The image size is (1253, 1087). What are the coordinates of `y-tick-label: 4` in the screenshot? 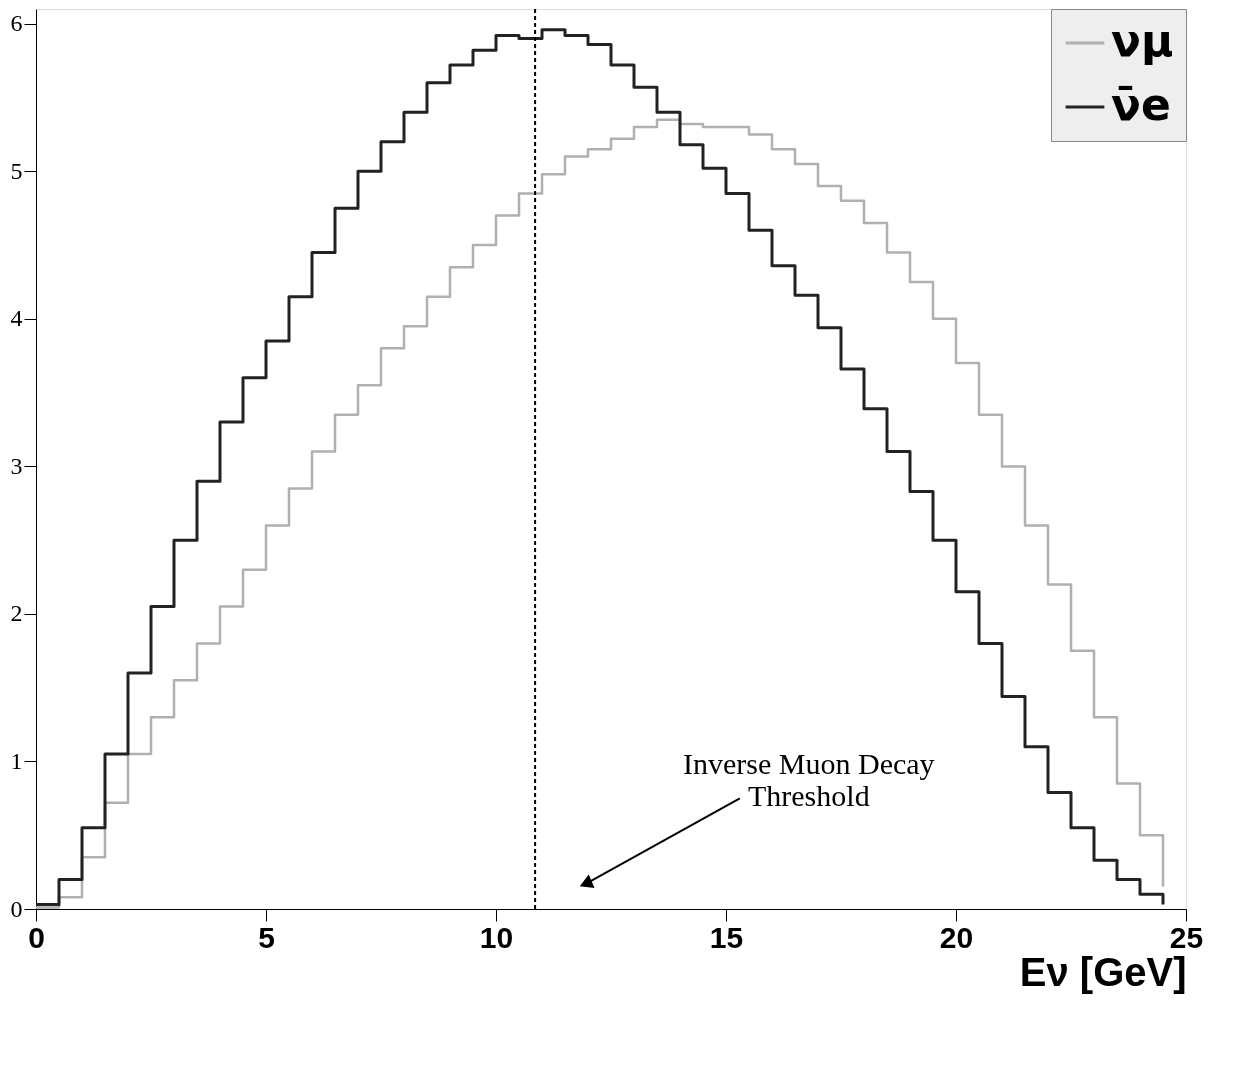 It's located at (16, 318).